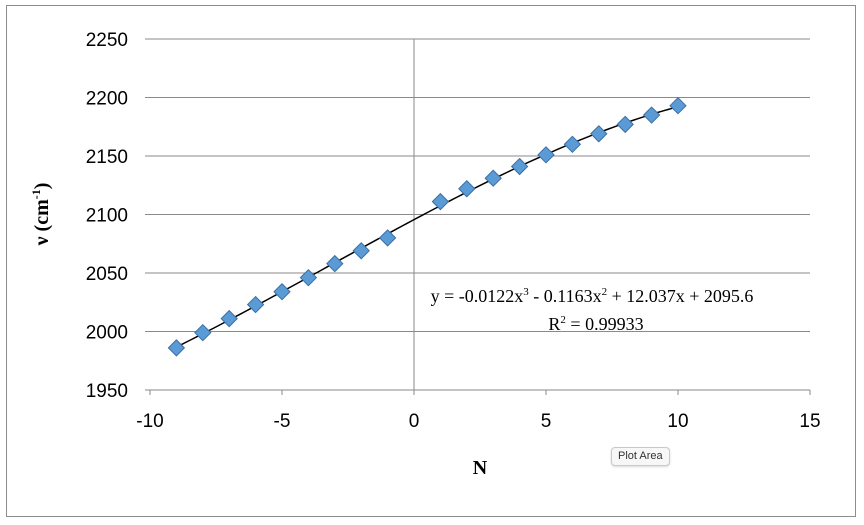 Image resolution: width=864 pixels, height=525 pixels. Describe the element at coordinates (107, 40) in the screenshot. I see `y-tick-label-6: 2250` at that location.